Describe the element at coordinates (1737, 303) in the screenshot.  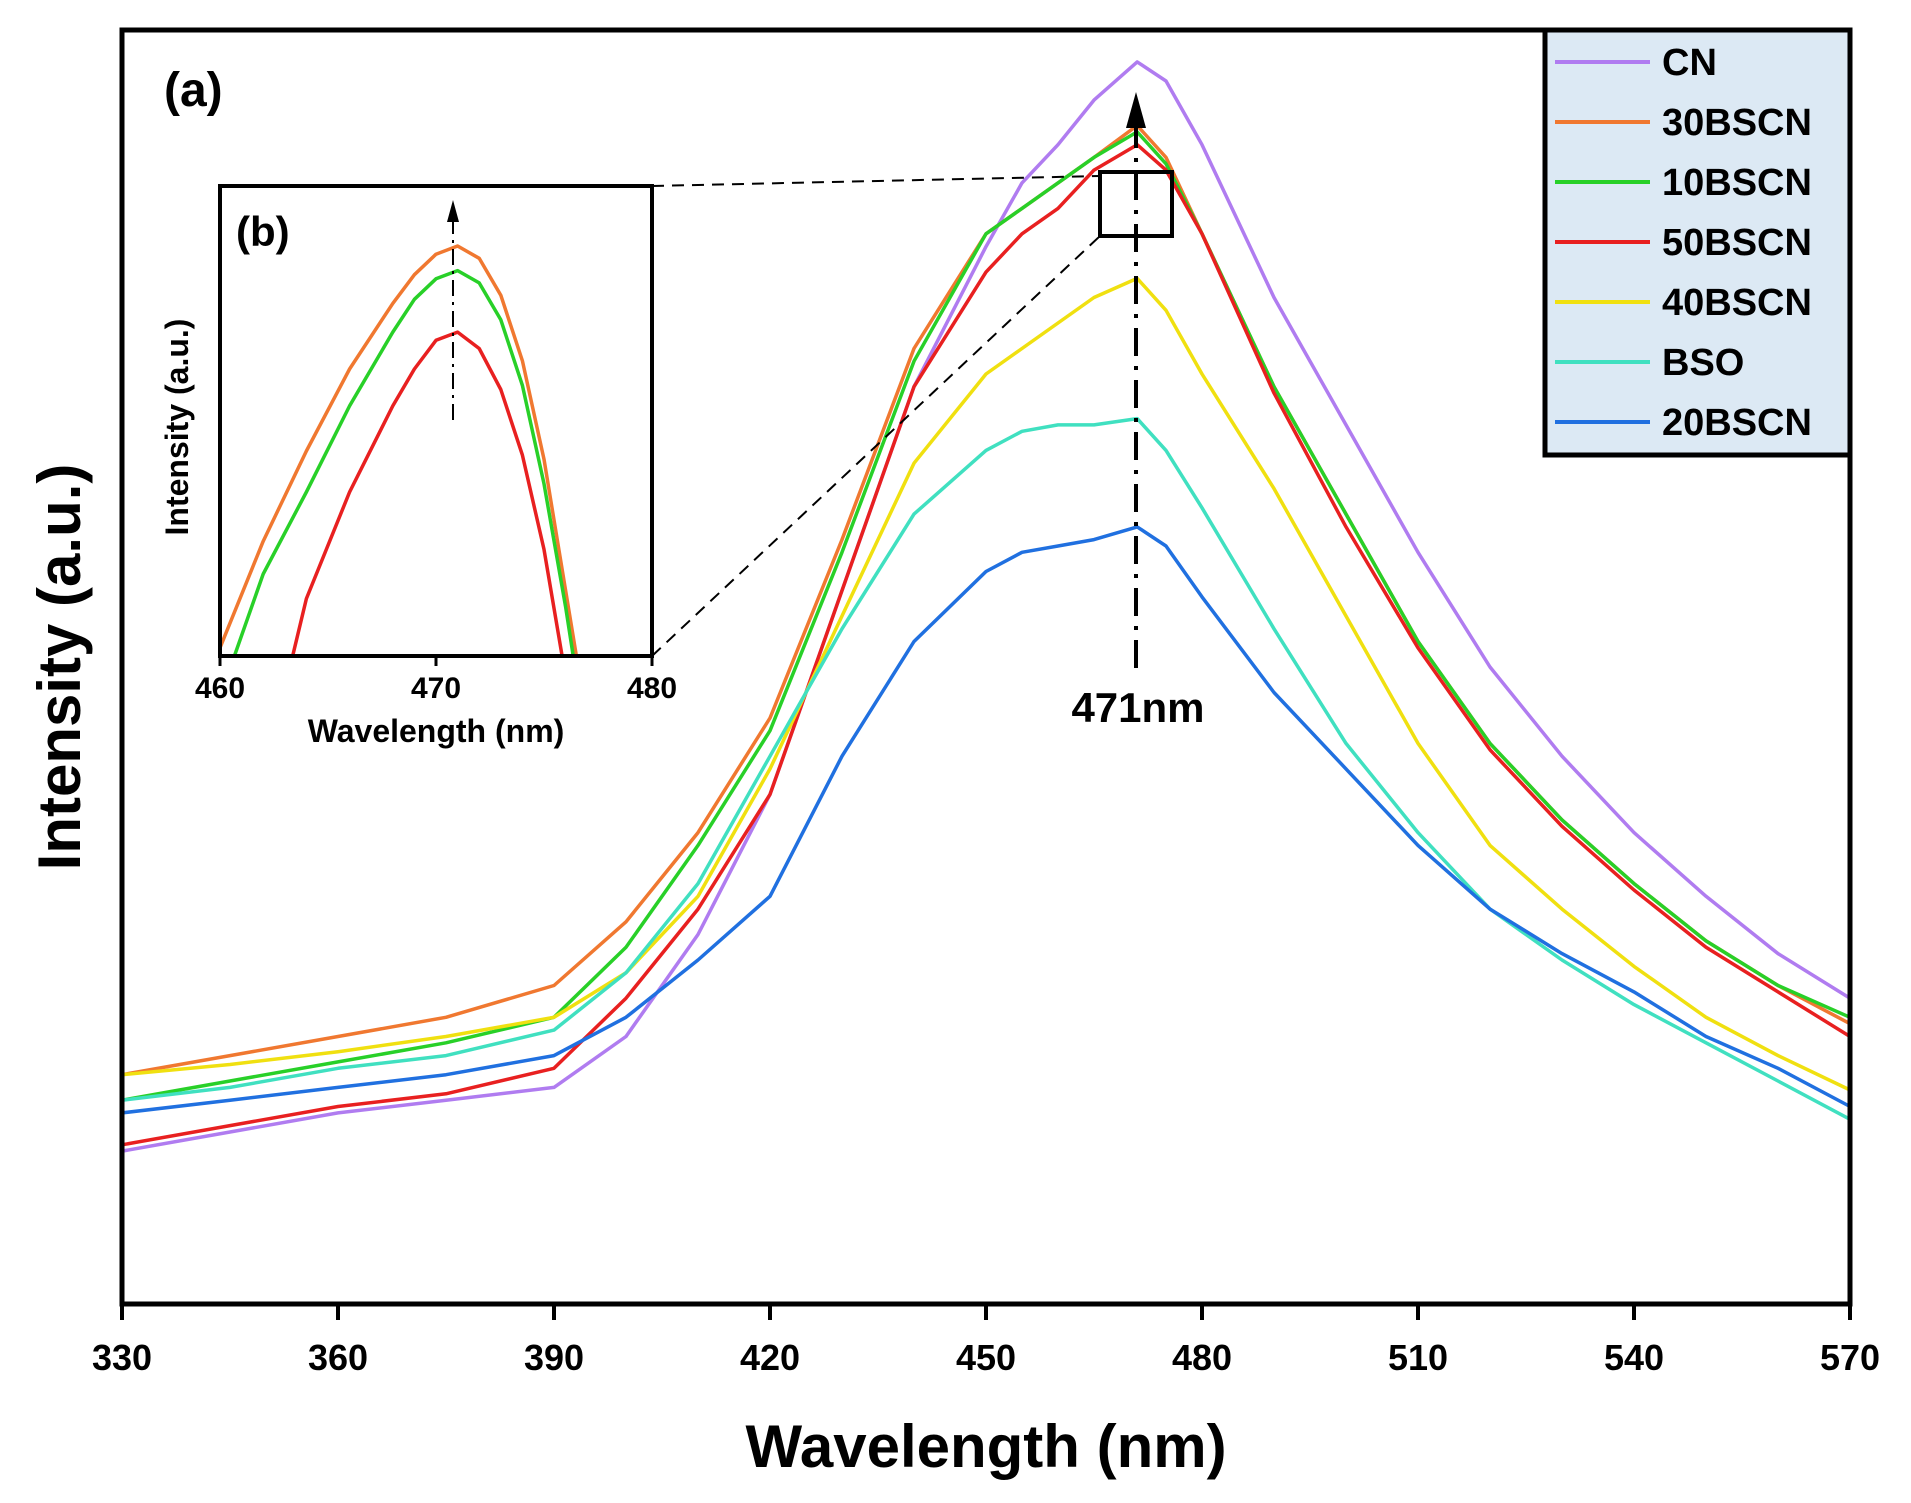
I see `legend-label-40bscn: 40BSCN` at that location.